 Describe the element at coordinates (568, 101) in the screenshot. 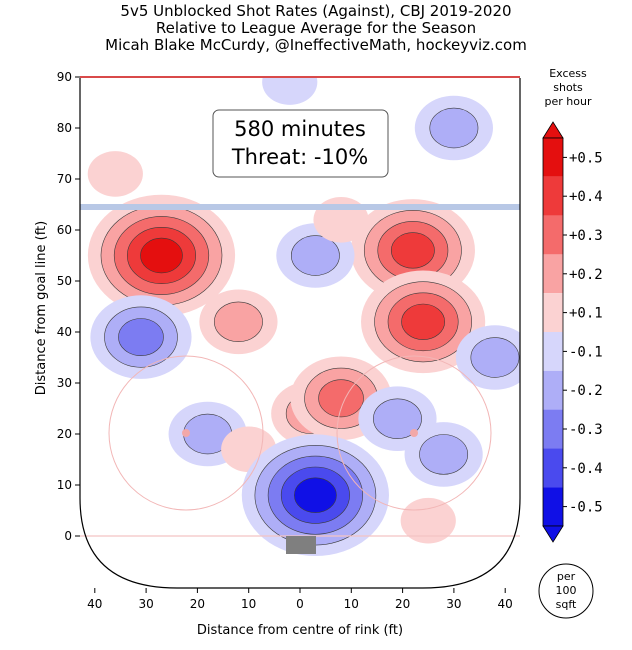

I see `colorbar-label-line3: per hour` at that location.